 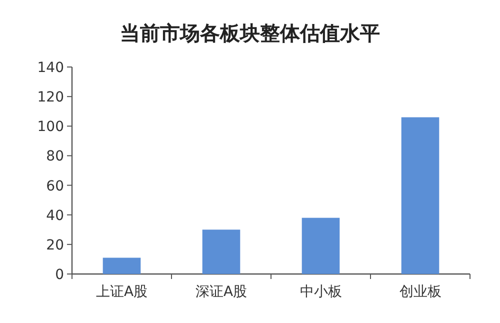 What do you see at coordinates (50, 98) in the screenshot?
I see `y-tick-label: 120` at bounding box center [50, 98].